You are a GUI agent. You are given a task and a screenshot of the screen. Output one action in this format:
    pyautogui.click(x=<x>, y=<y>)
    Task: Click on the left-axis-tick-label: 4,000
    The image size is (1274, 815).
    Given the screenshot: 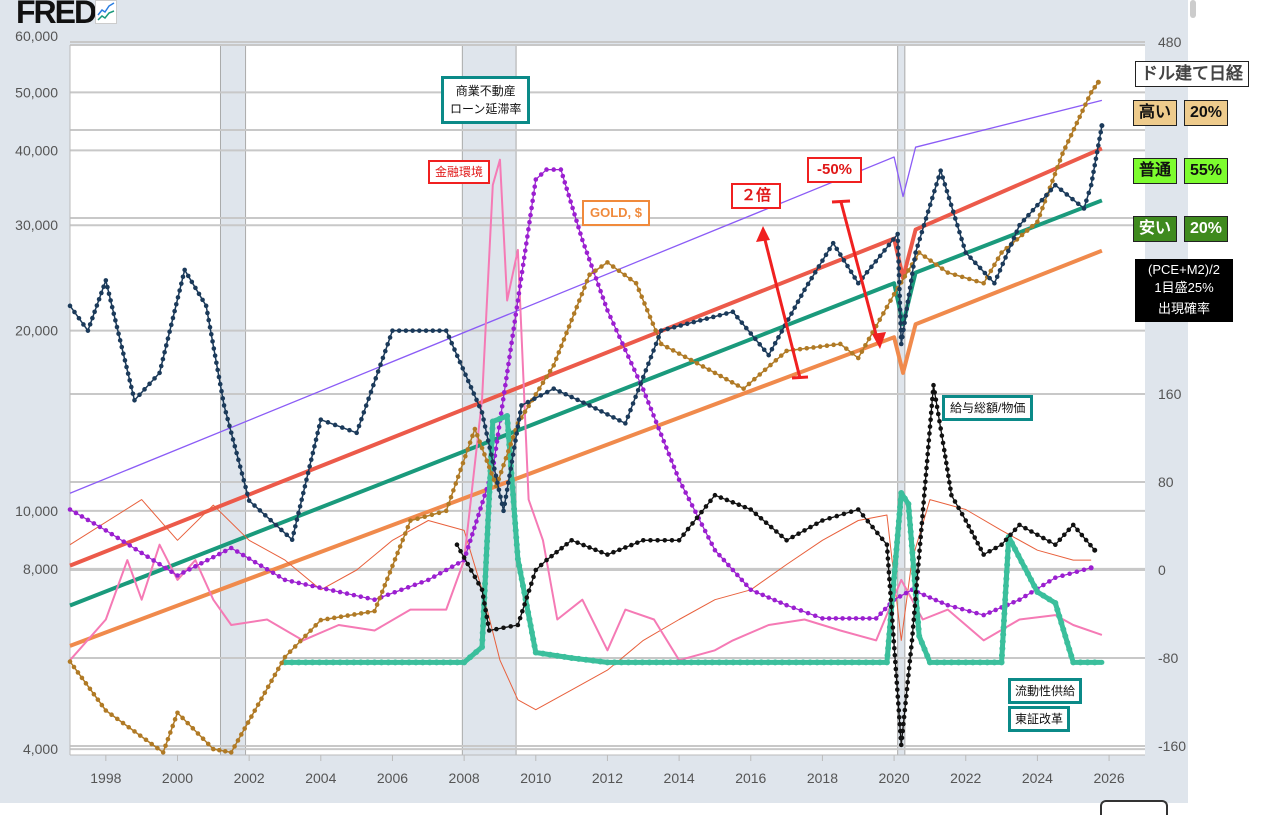 What is the action you would take?
    pyautogui.click(x=40, y=749)
    